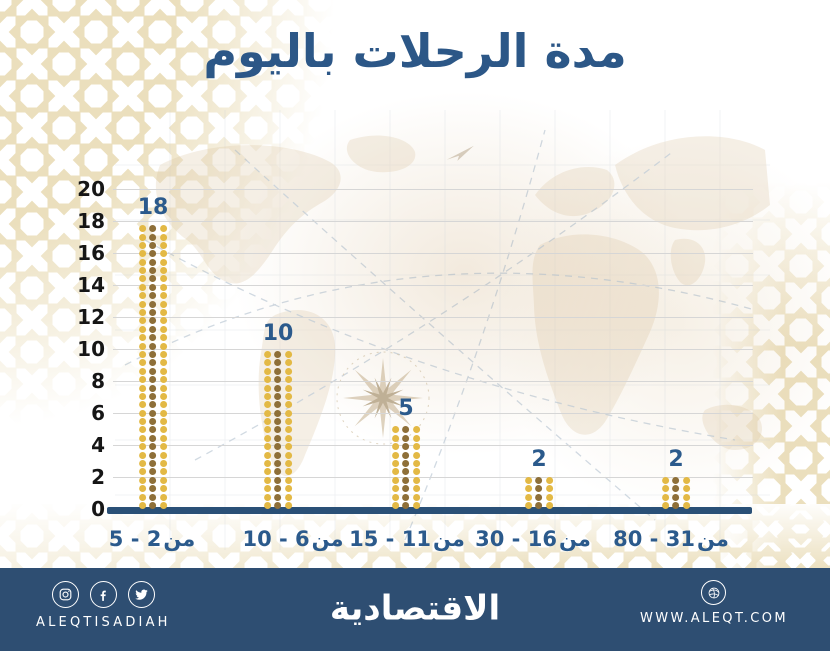  Describe the element at coordinates (135, 539) in the screenshot. I see `category-range: 5 - 2` at that location.